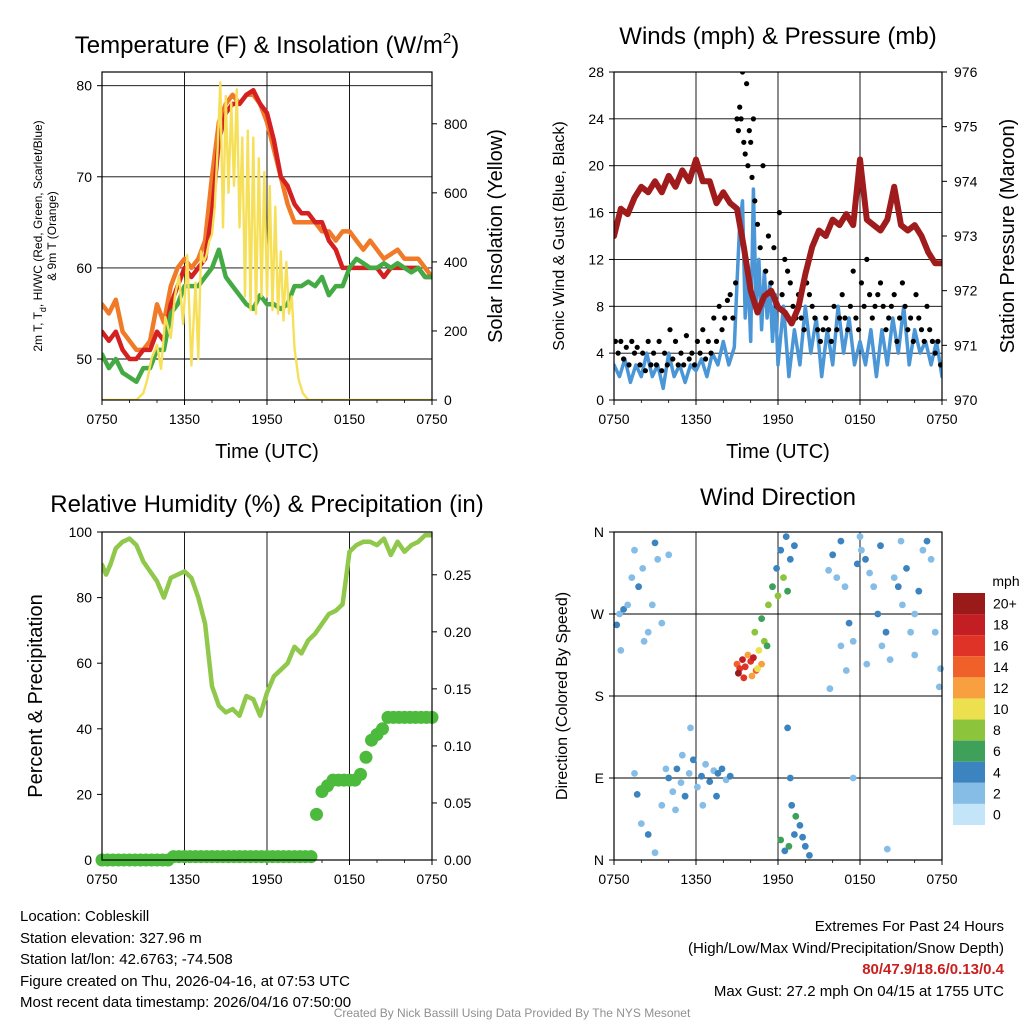 The height and width of the screenshot is (1024, 1024). What do you see at coordinates (431, 419) in the screenshot?
I see `temp-x-tick-label: 0750` at bounding box center [431, 419].